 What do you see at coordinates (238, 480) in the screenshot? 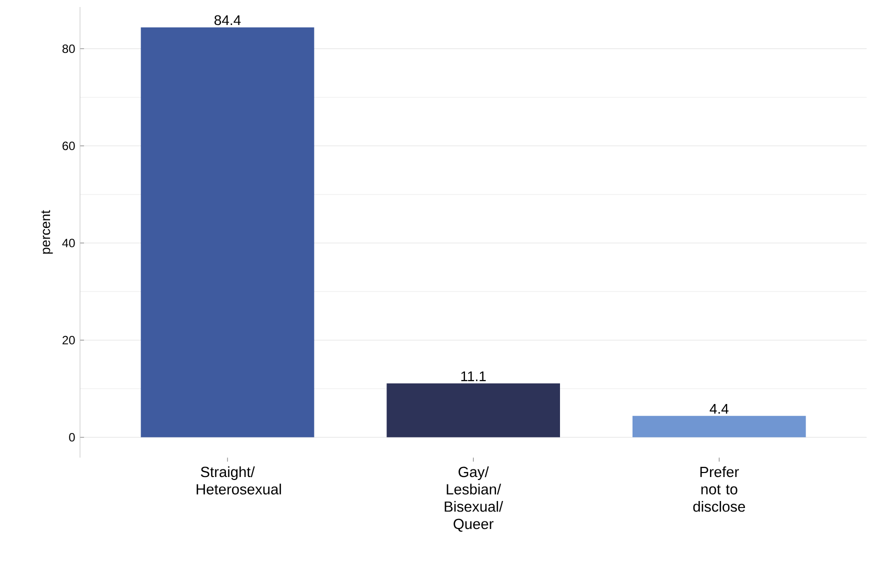
I see `x-tick-label: Straight/ Heterosexual` at bounding box center [238, 480].